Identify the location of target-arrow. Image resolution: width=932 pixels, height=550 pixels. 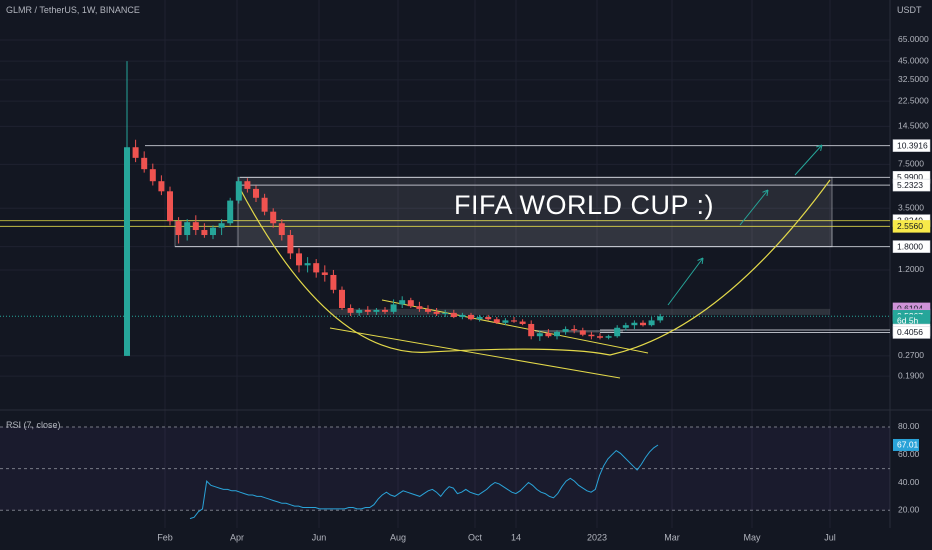
(754, 207).